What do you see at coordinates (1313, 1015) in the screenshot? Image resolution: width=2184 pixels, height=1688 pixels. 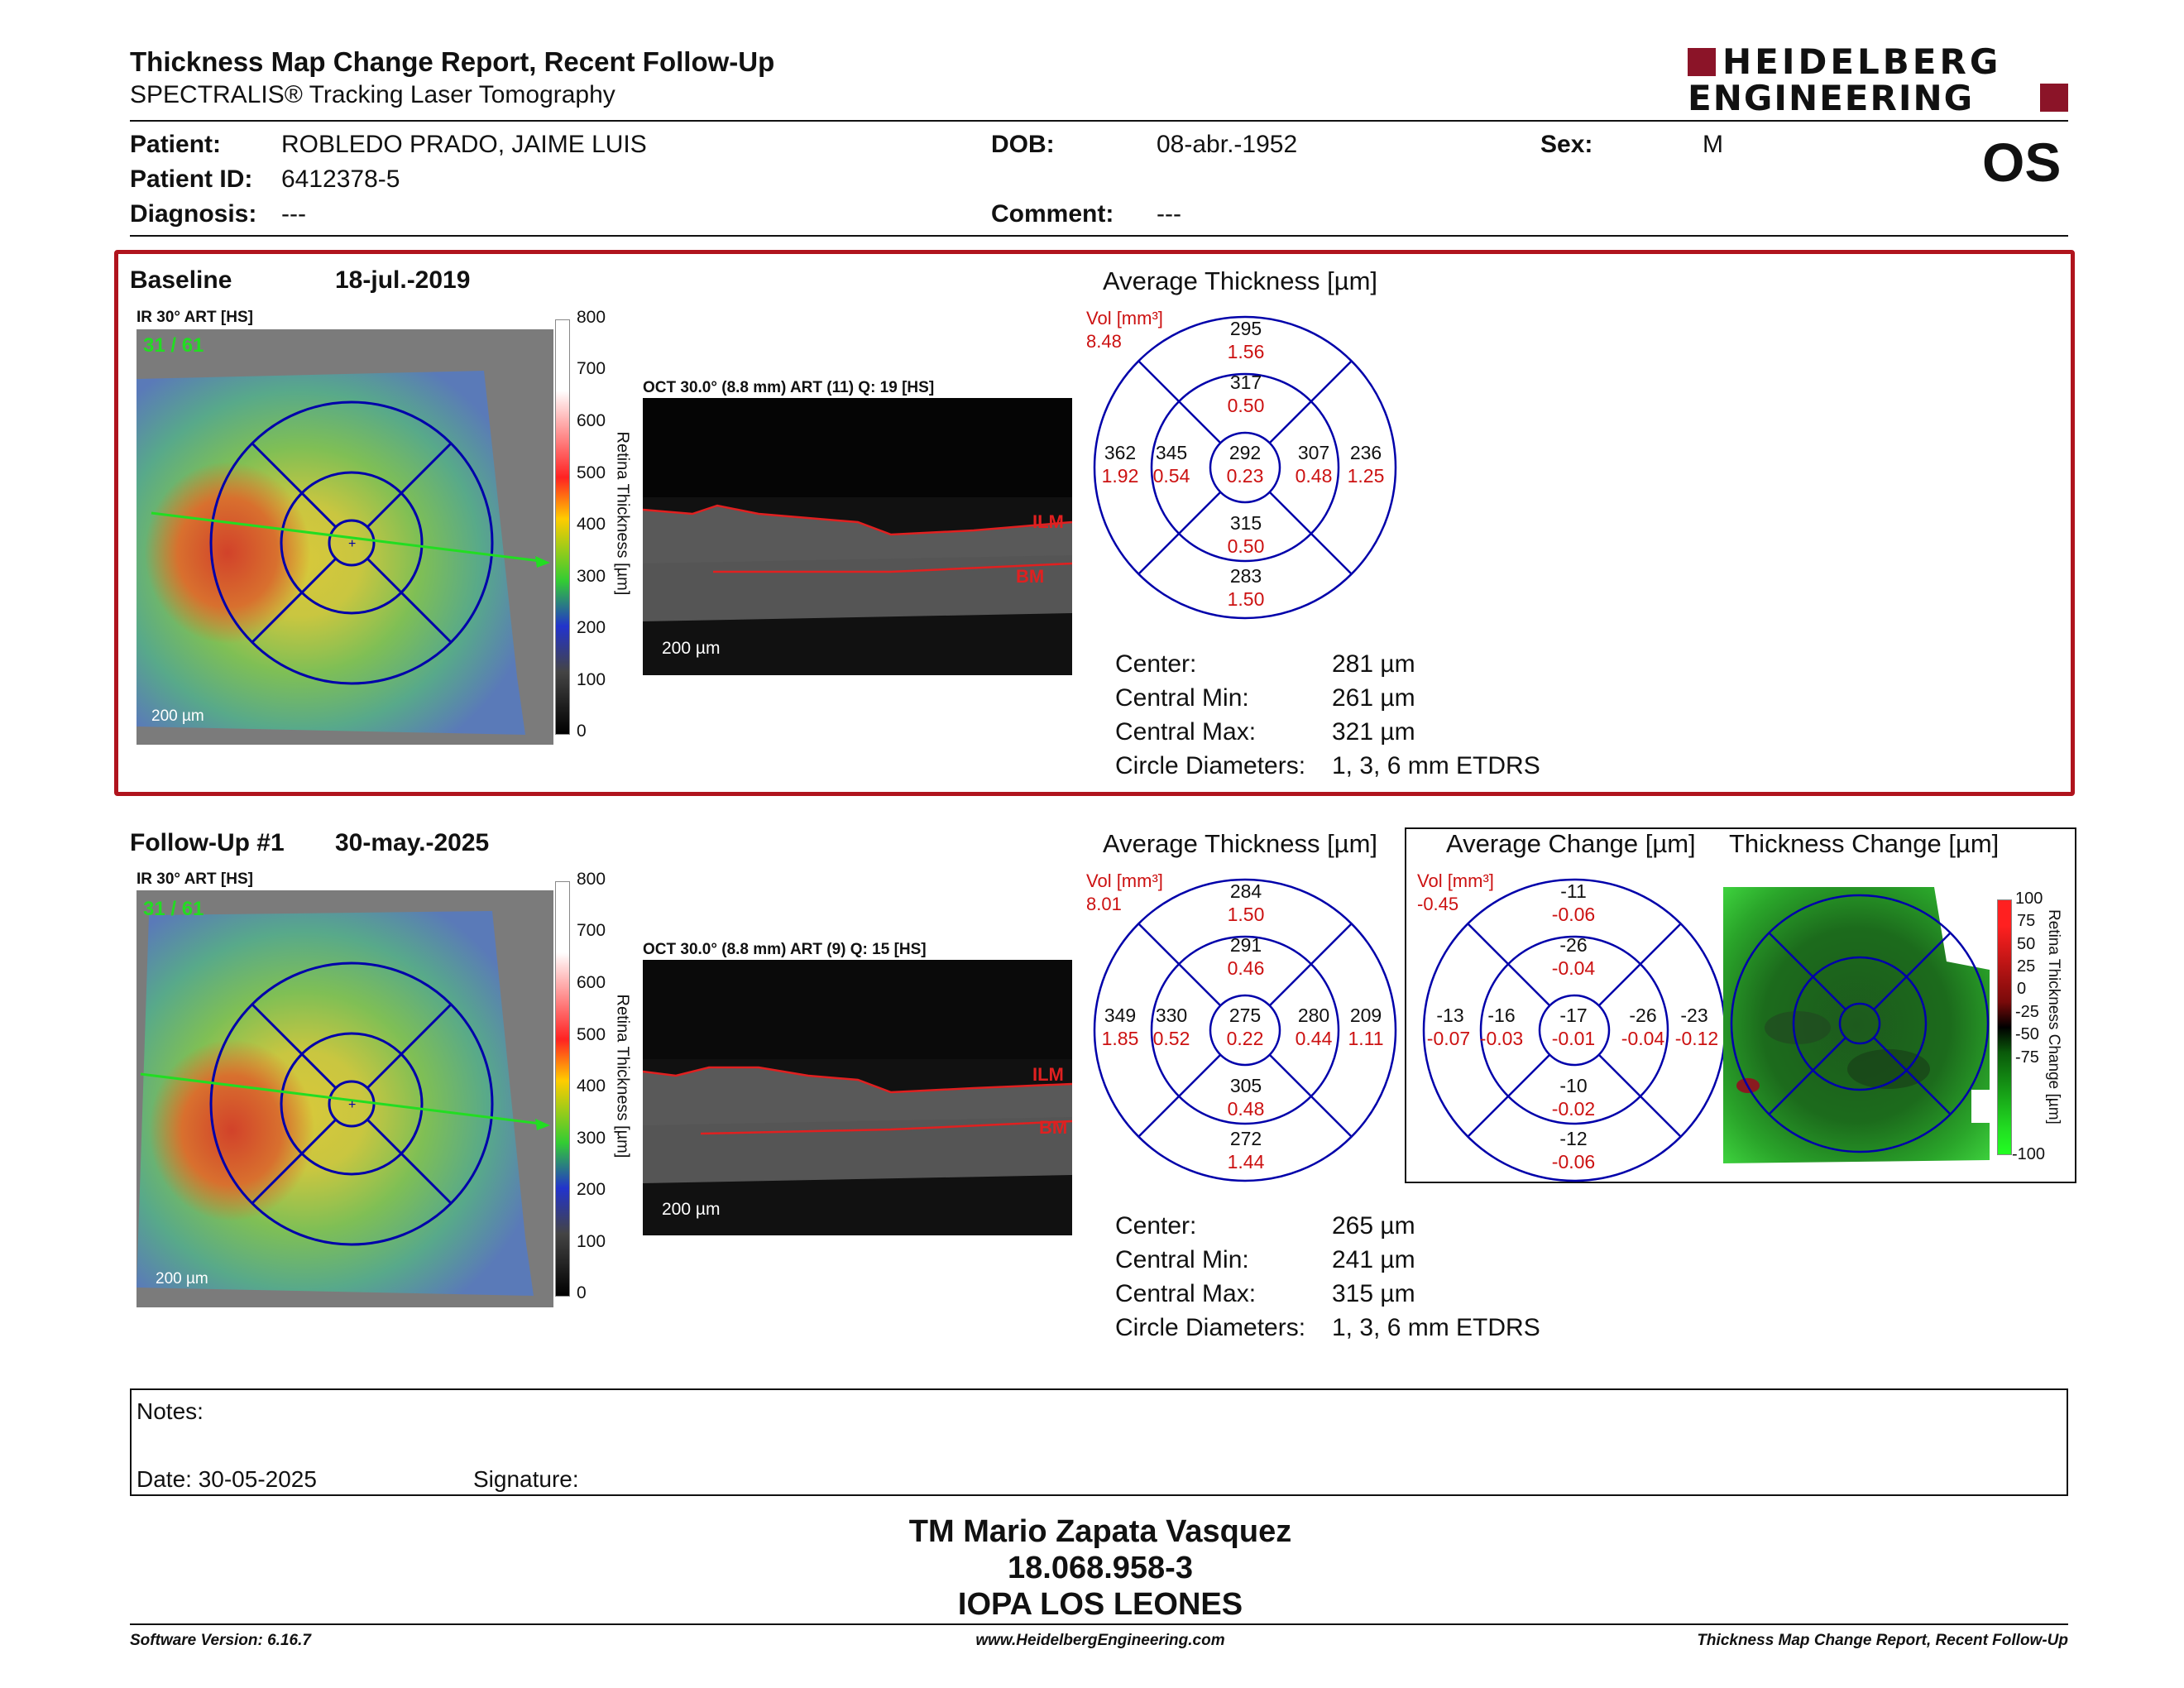 I see `followup-nas-inner: 280` at bounding box center [1313, 1015].